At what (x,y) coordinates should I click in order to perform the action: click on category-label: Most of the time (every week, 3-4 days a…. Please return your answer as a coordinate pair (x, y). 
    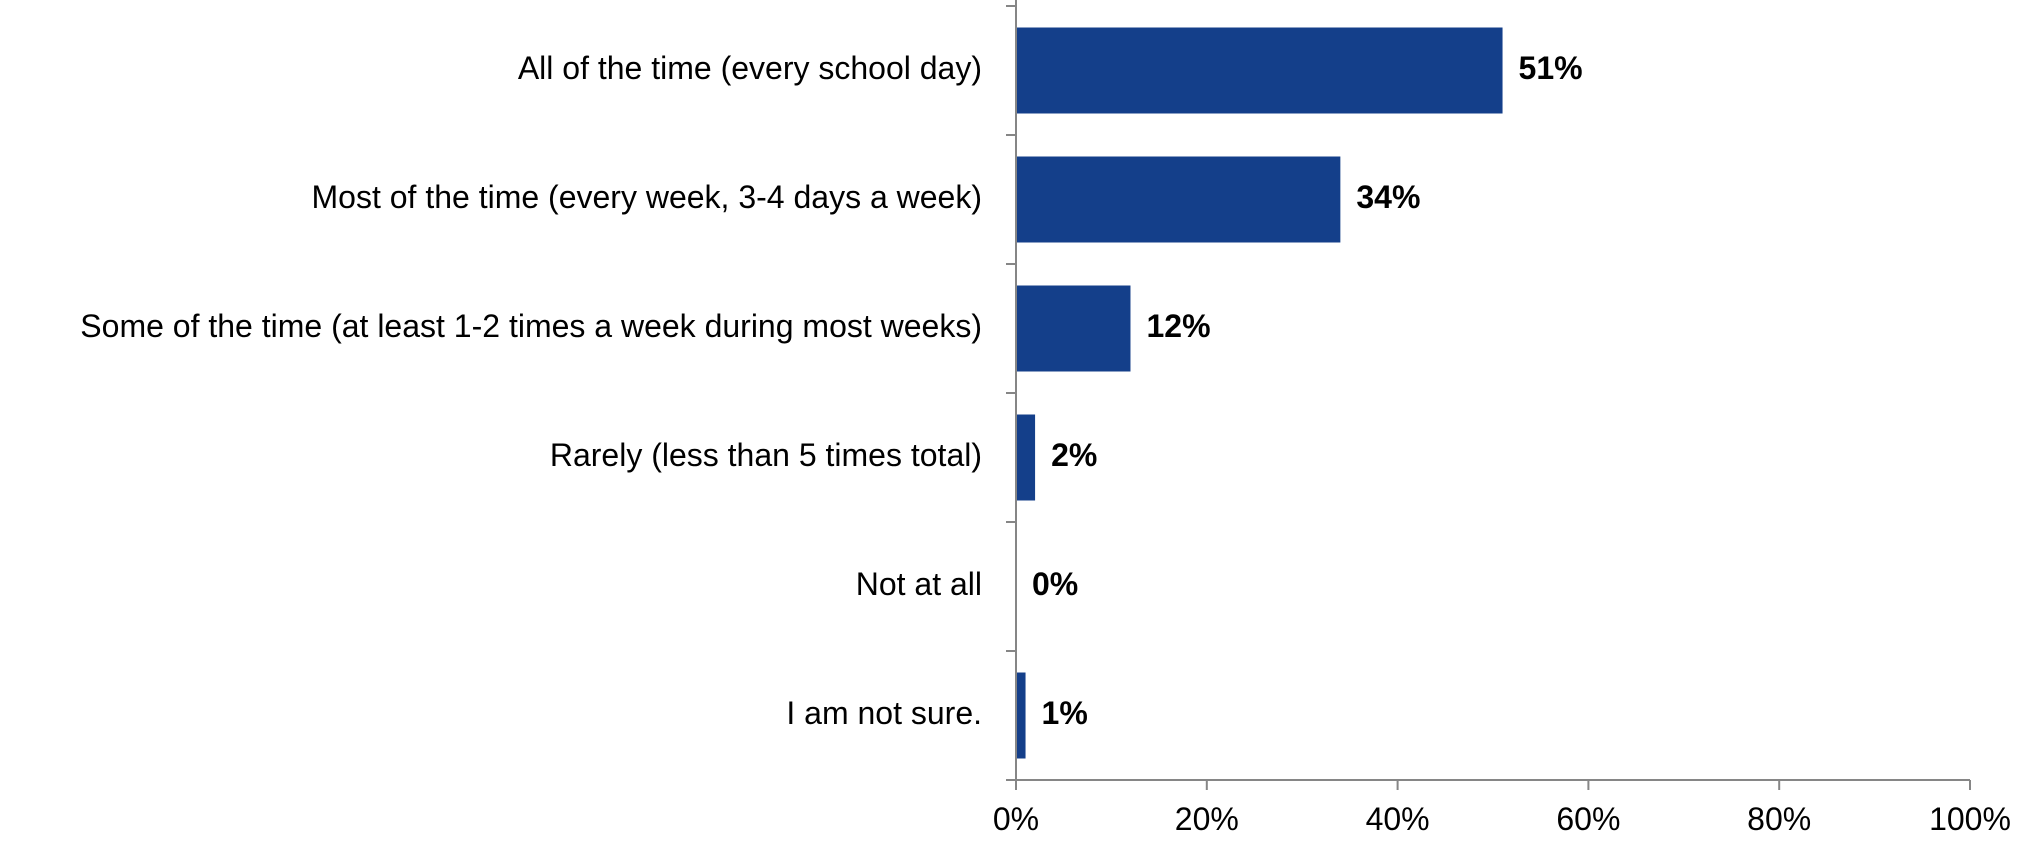
    Looking at the image, I should click on (647, 197).